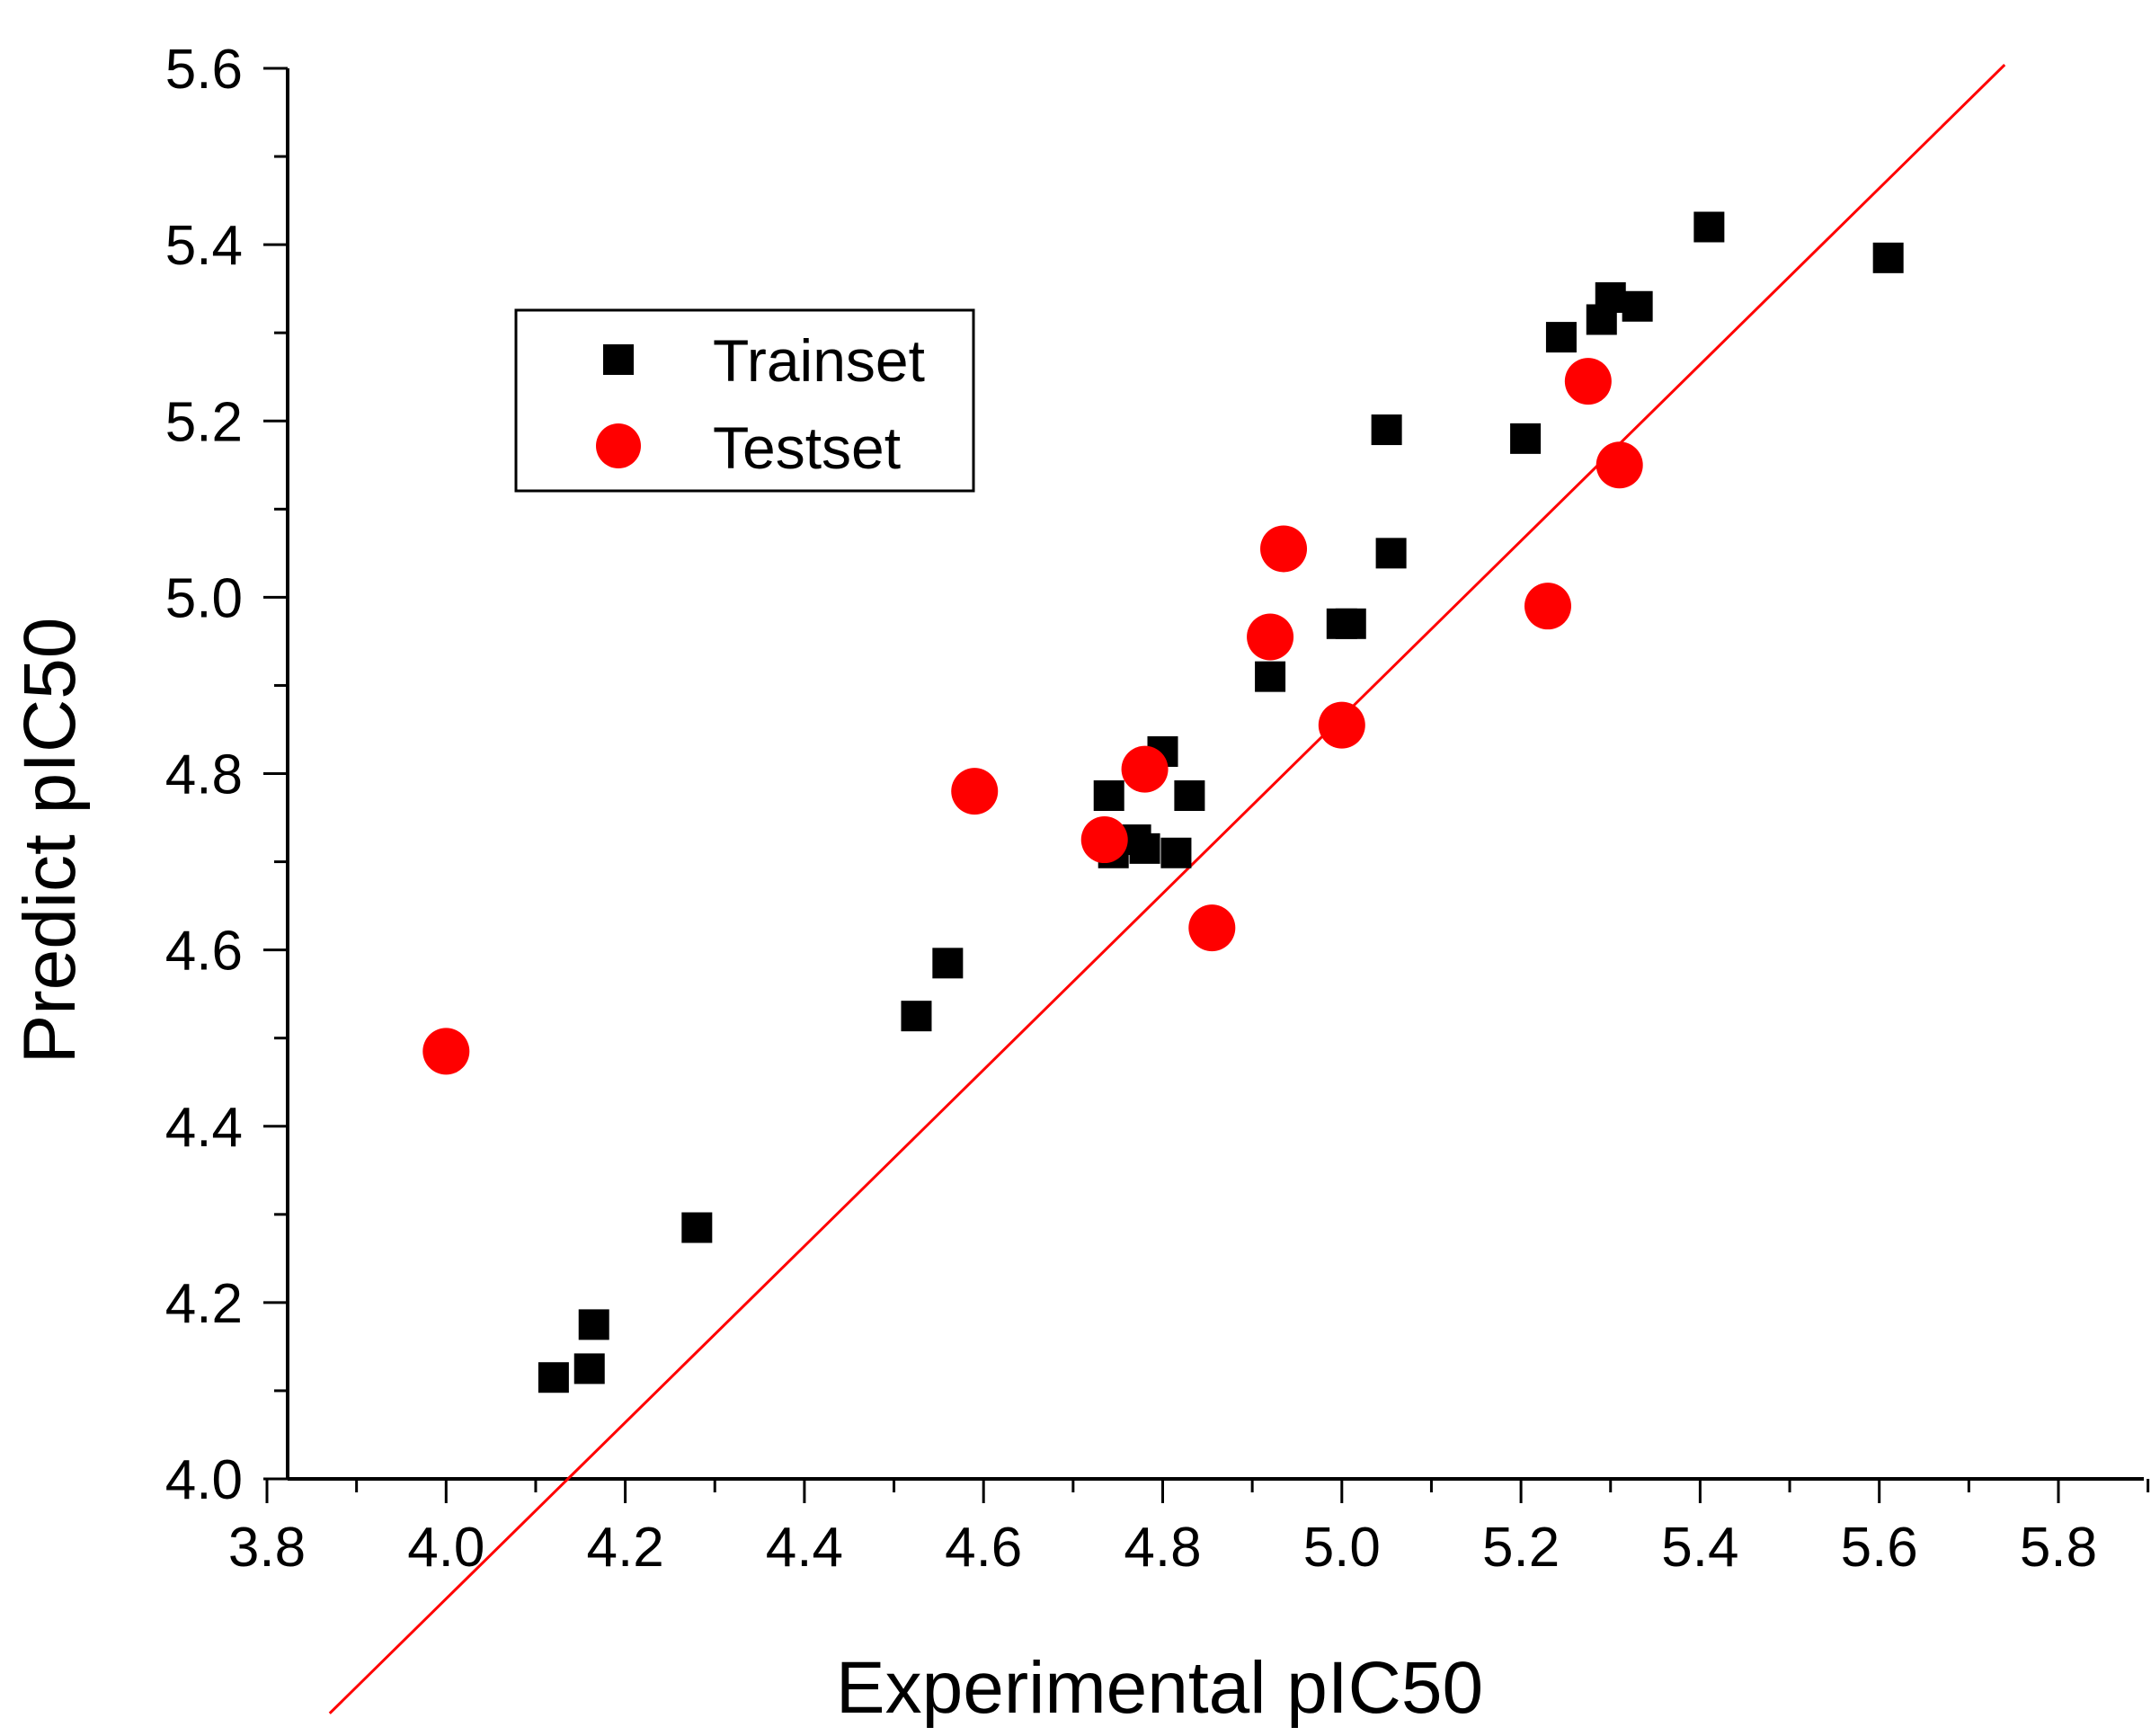 This screenshot has height=1736, width=2151. I want to click on y-tick-label: 4.8, so click(204, 775).